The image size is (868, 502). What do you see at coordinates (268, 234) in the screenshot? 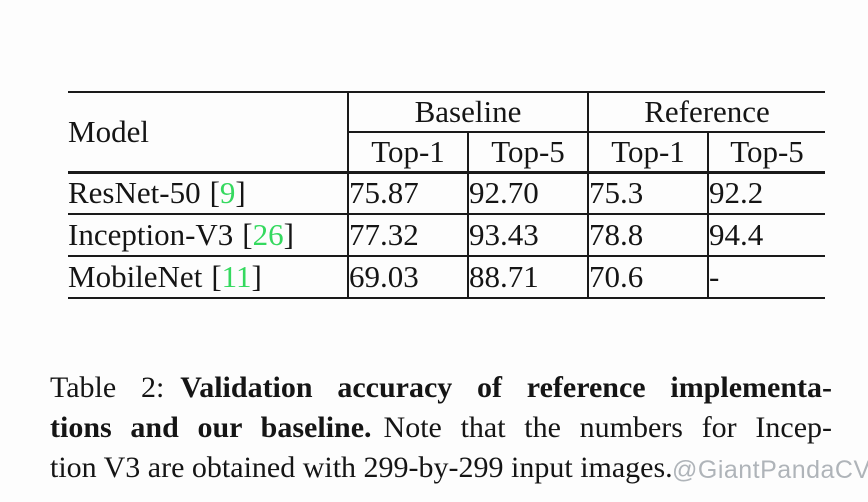
I see `citation-number: 26` at bounding box center [268, 234].